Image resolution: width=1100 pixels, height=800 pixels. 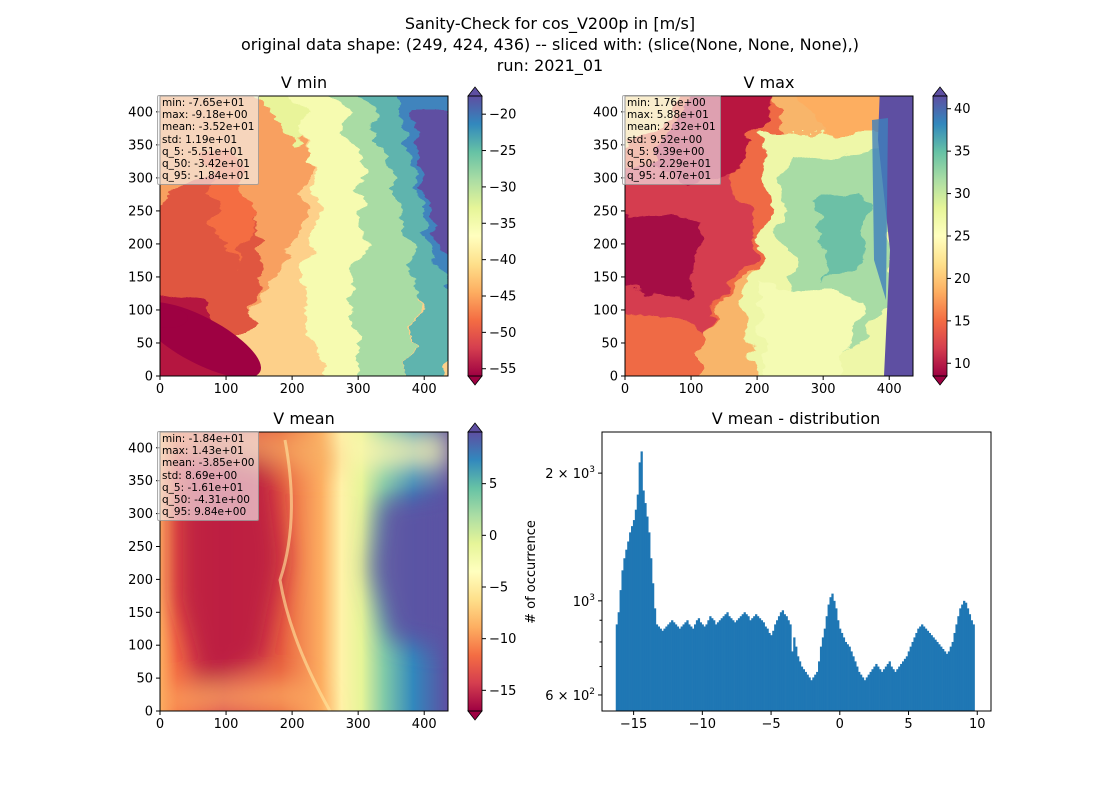 I want to click on stat-line: min: -1.84e+01, so click(x=203, y=439).